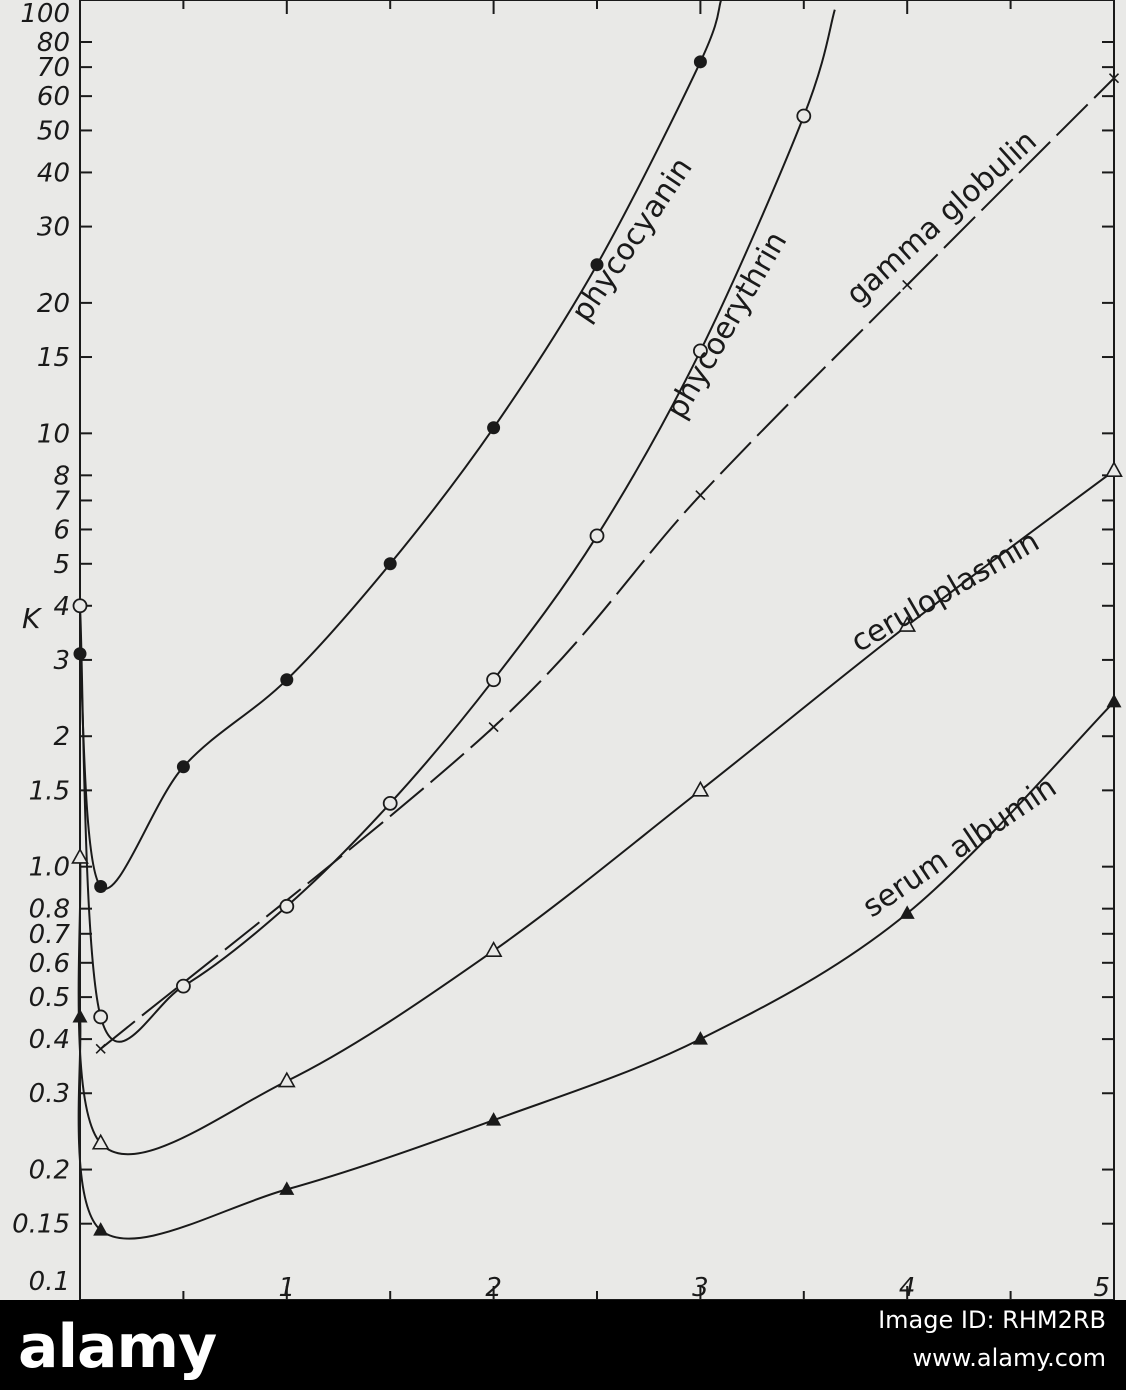 The image size is (1126, 1390). Describe the element at coordinates (61, 565) in the screenshot. I see `y-tick-label-14: 5` at that location.